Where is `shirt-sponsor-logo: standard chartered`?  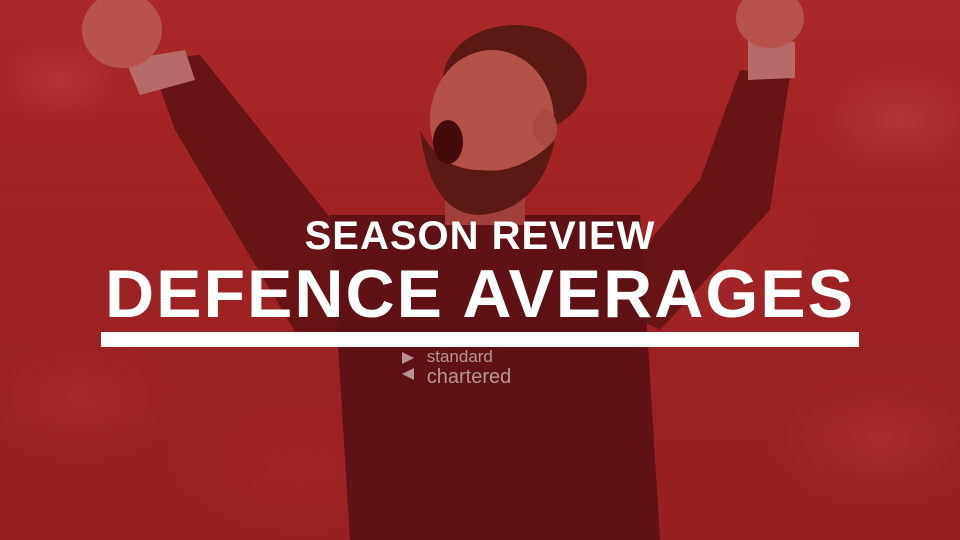
shirt-sponsor-logo: standard chartered is located at coordinates (455, 368).